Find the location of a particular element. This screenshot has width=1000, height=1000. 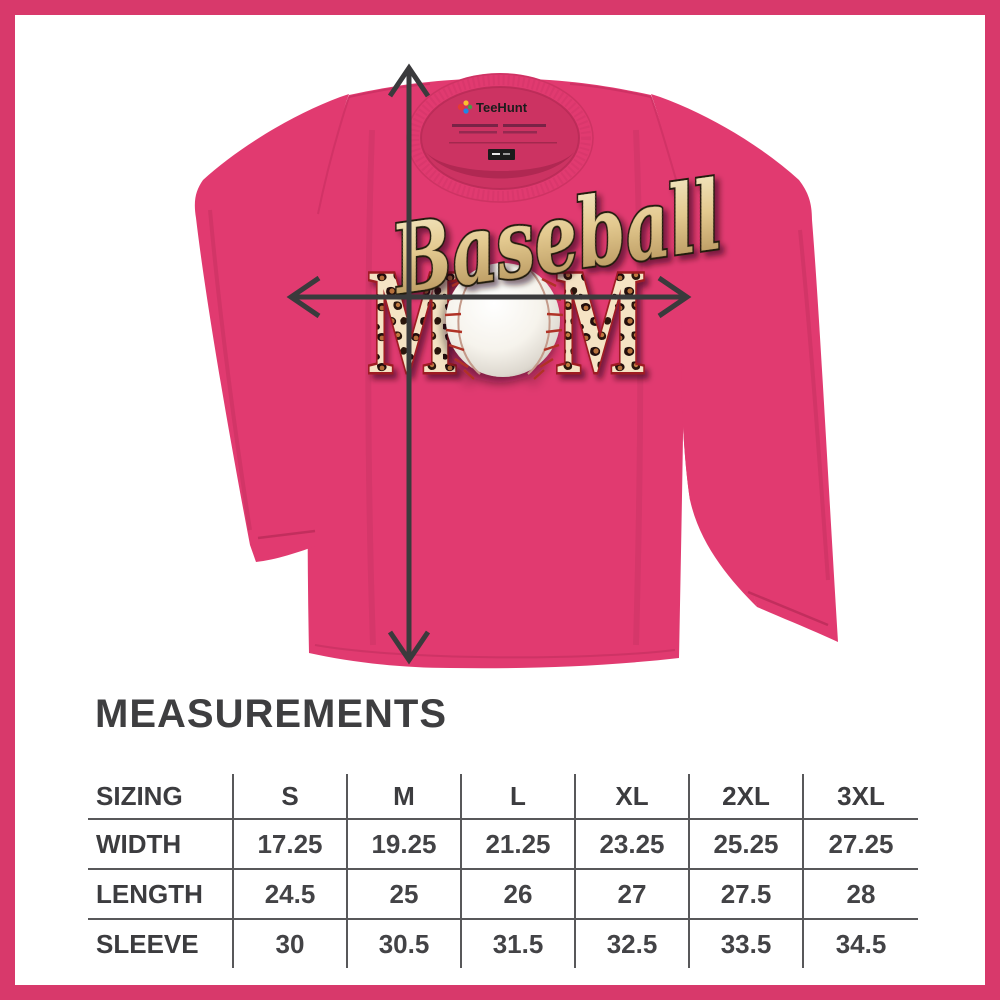

length-arrow-icon is located at coordinates (409, 364).